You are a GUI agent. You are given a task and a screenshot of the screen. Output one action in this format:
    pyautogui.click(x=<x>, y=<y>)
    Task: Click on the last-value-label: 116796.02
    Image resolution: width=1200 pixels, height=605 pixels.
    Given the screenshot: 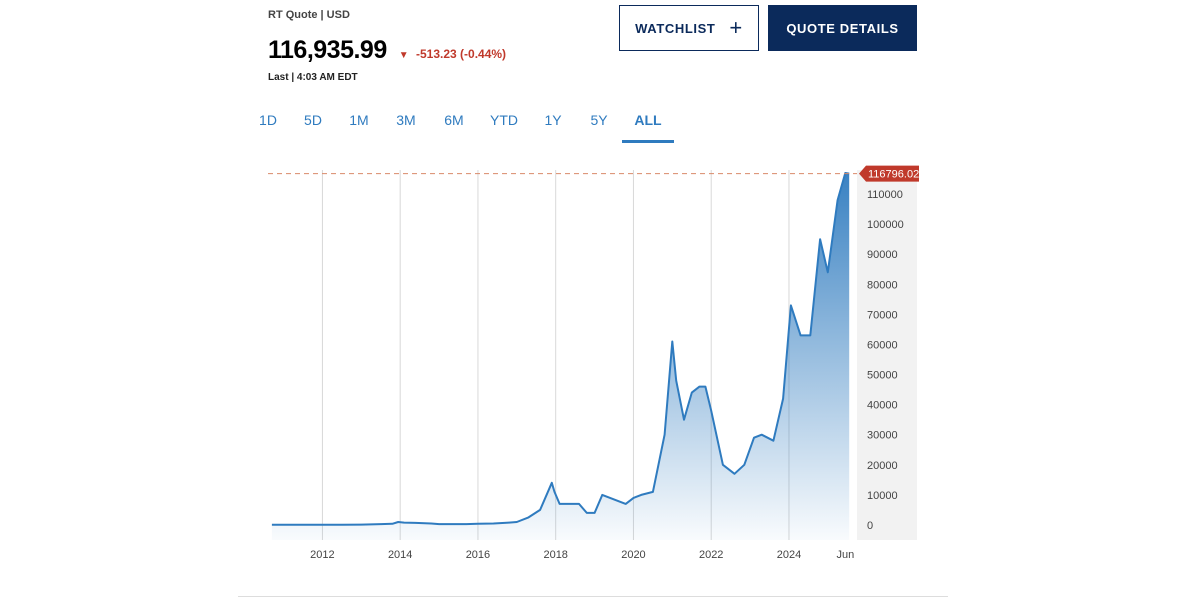 What is the action you would take?
    pyautogui.click(x=893, y=175)
    